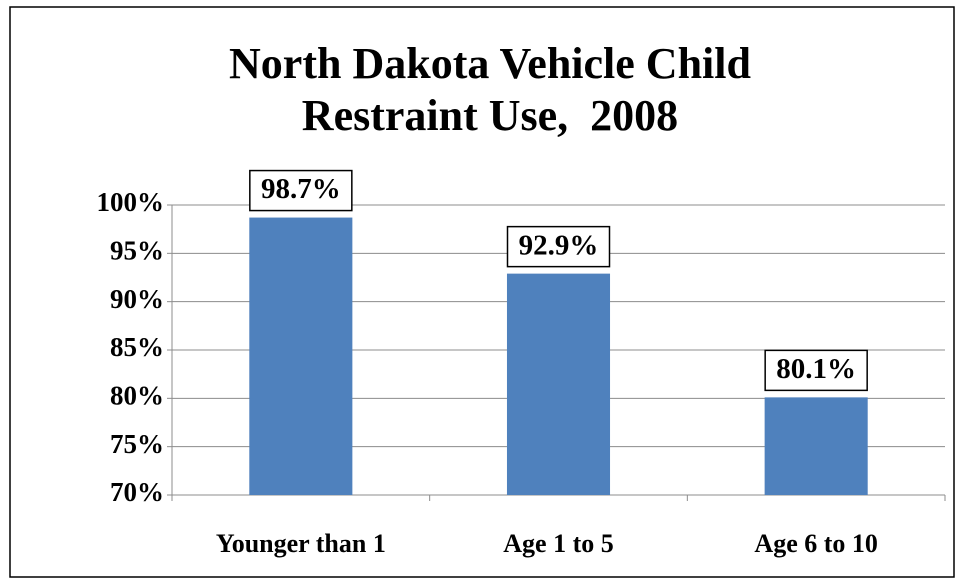 This screenshot has height=581, width=962. I want to click on x-tick-label: Age 6 to 10, so click(815, 543).